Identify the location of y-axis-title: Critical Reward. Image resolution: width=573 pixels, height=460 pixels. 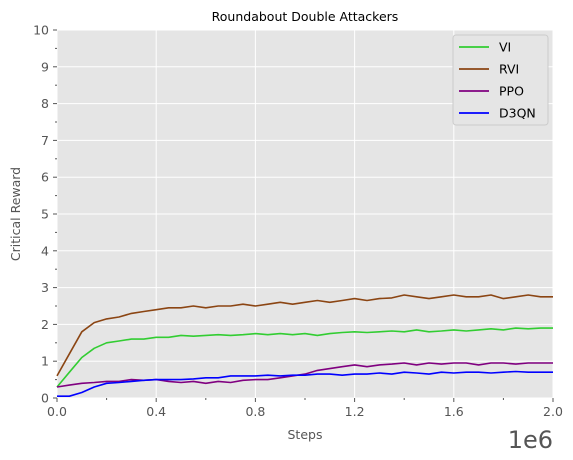
(15, 214).